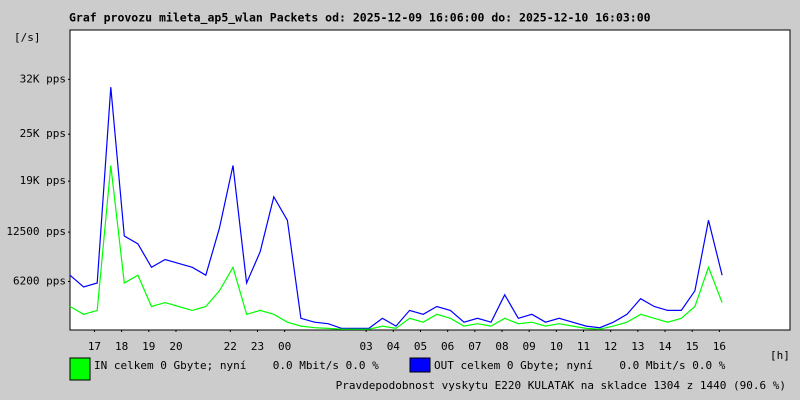 Image resolution: width=800 pixels, height=400 pixels. Describe the element at coordinates (583, 346) in the screenshot. I see `x-tick-label: 11` at that location.